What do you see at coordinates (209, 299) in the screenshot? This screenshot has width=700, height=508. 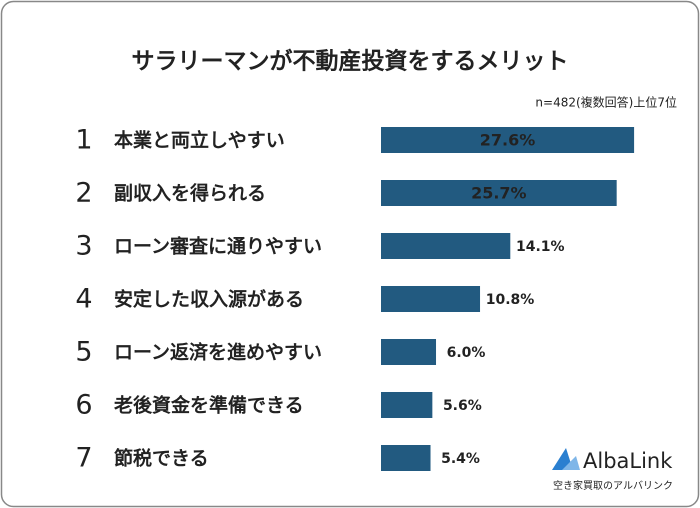 I see `category-label: 安定した収入源がある` at bounding box center [209, 299].